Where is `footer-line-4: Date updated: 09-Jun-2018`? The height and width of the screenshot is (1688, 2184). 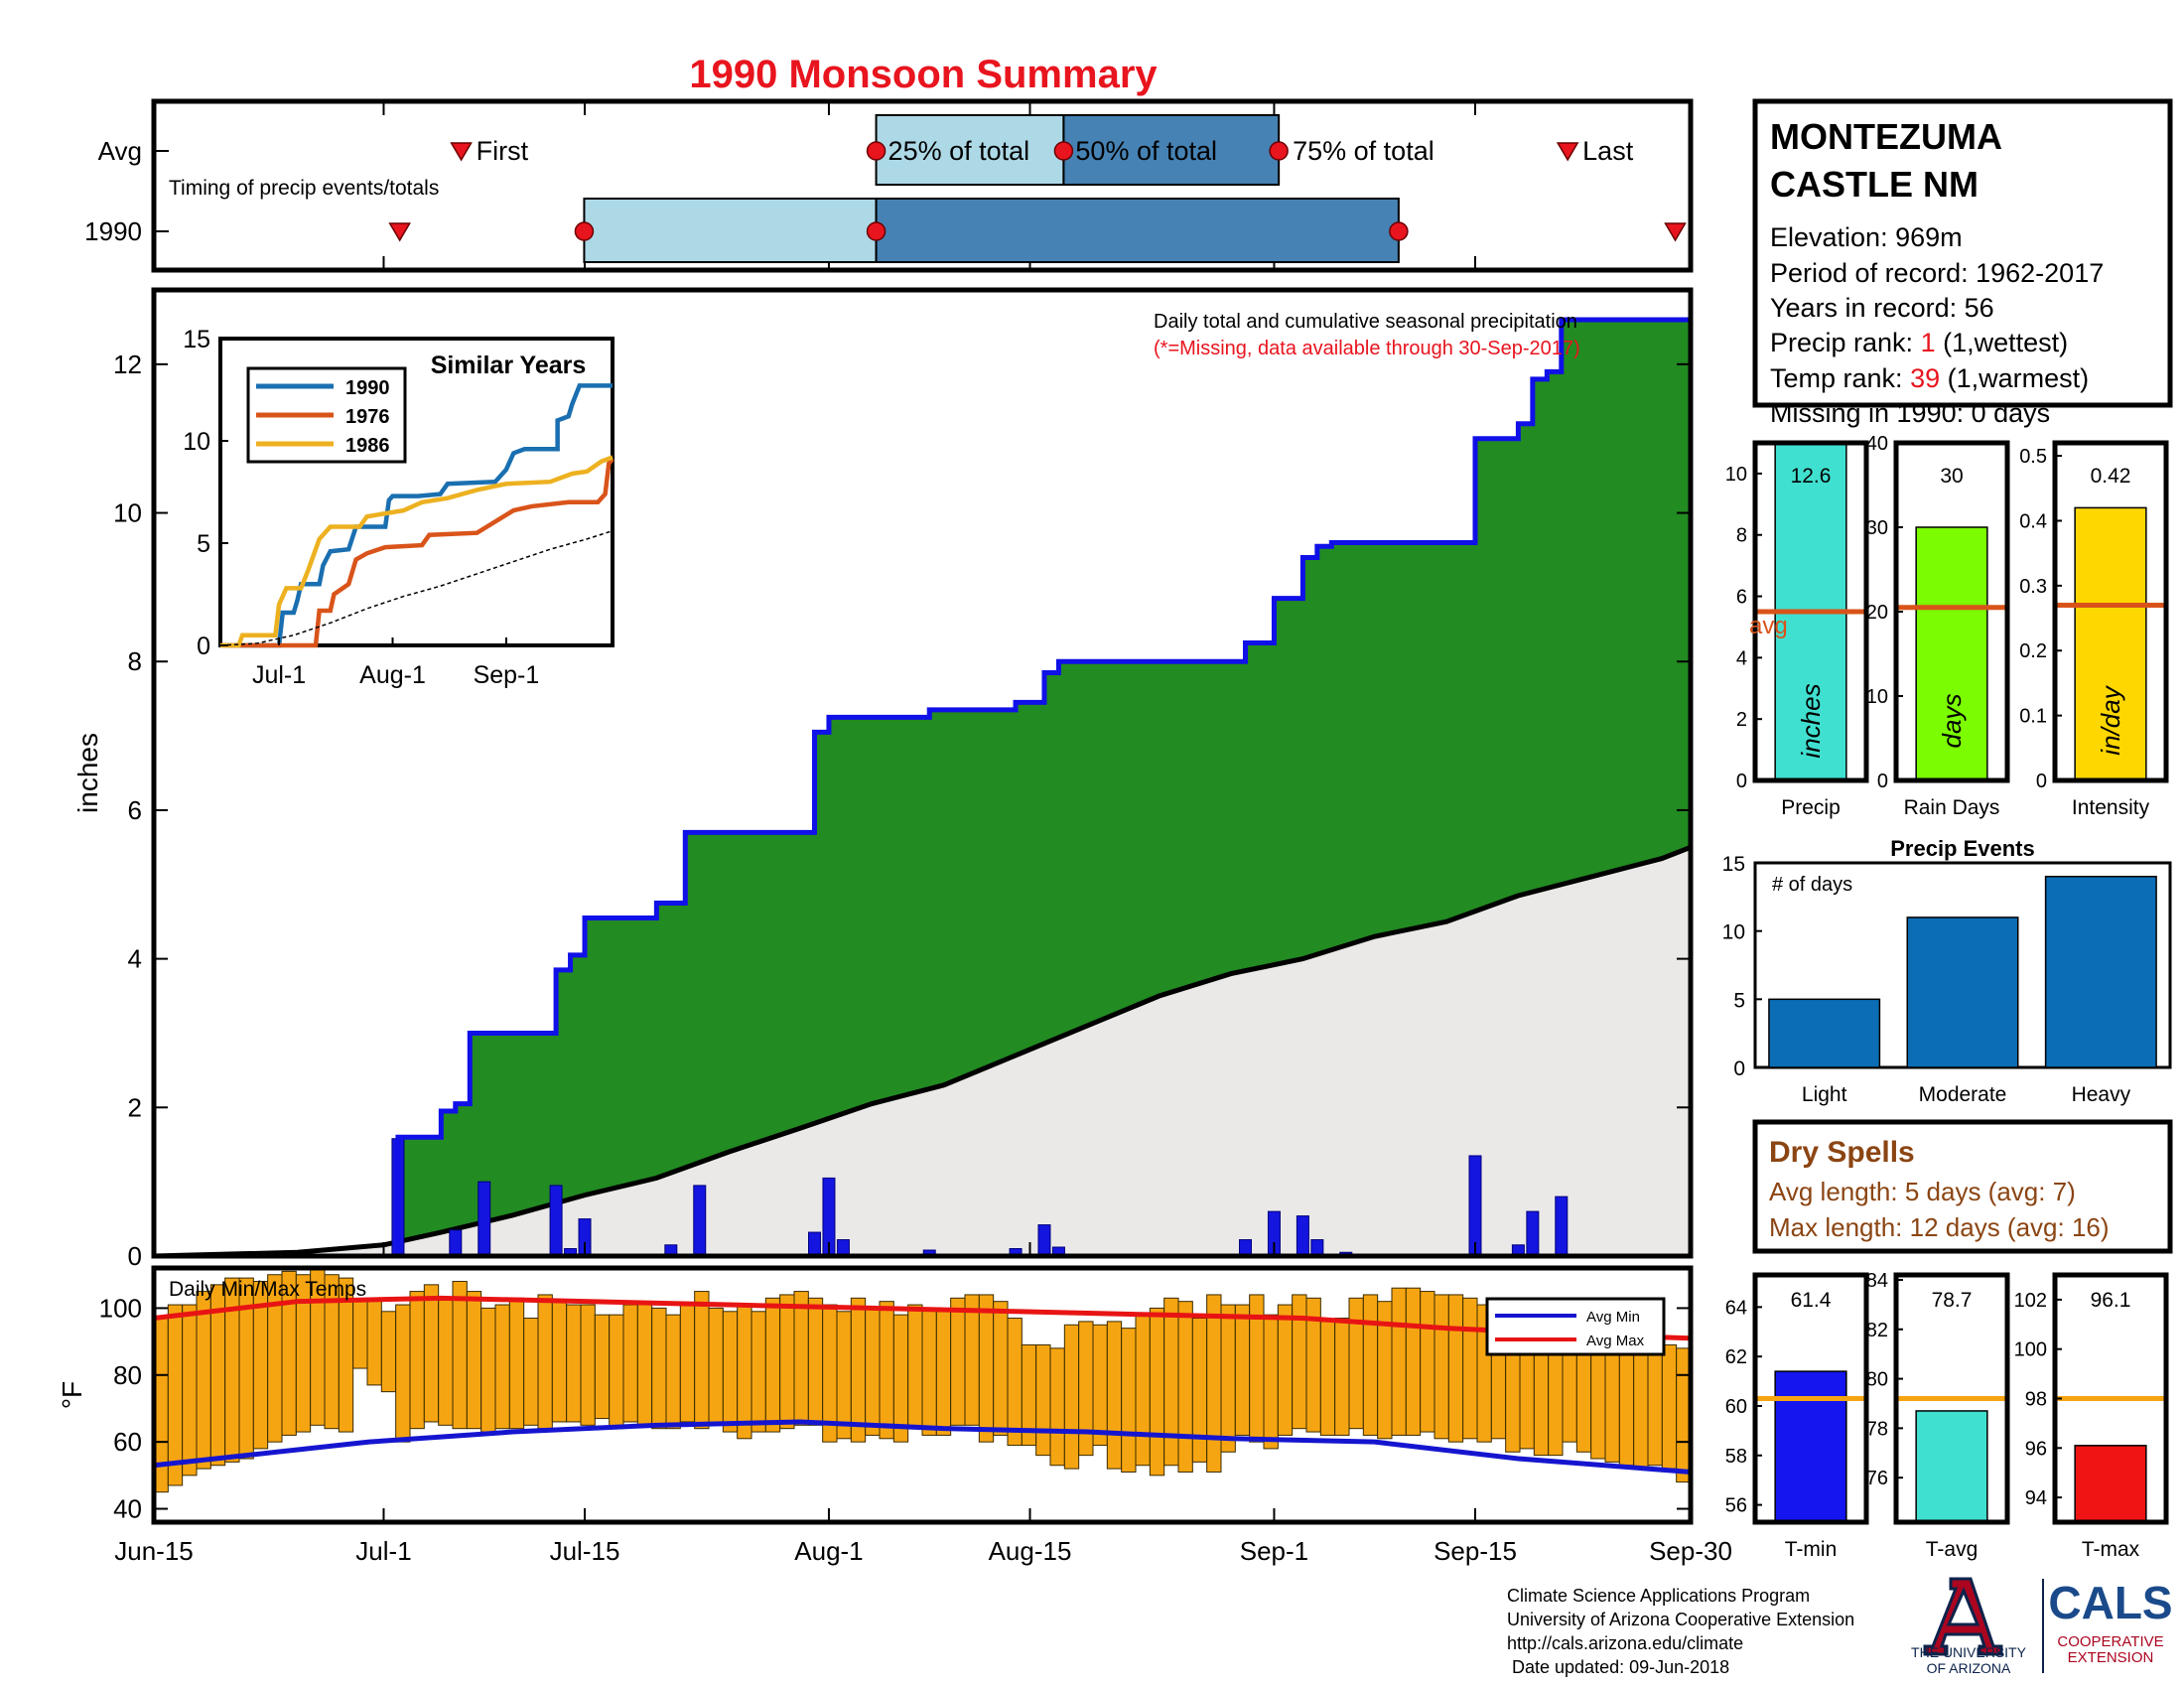 footer-line-4: Date updated: 09-Jun-2018 is located at coordinates (1618, 1667).